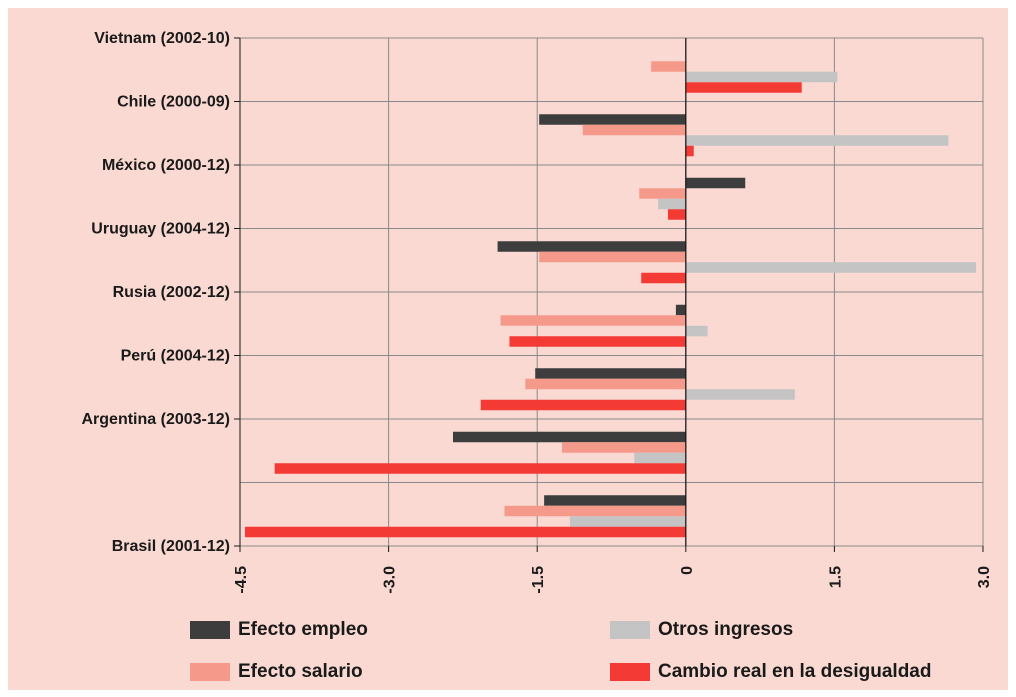 The height and width of the screenshot is (697, 1016). What do you see at coordinates (630, 630) in the screenshot?
I see `legend-swatch-otros-ingresos` at bounding box center [630, 630].